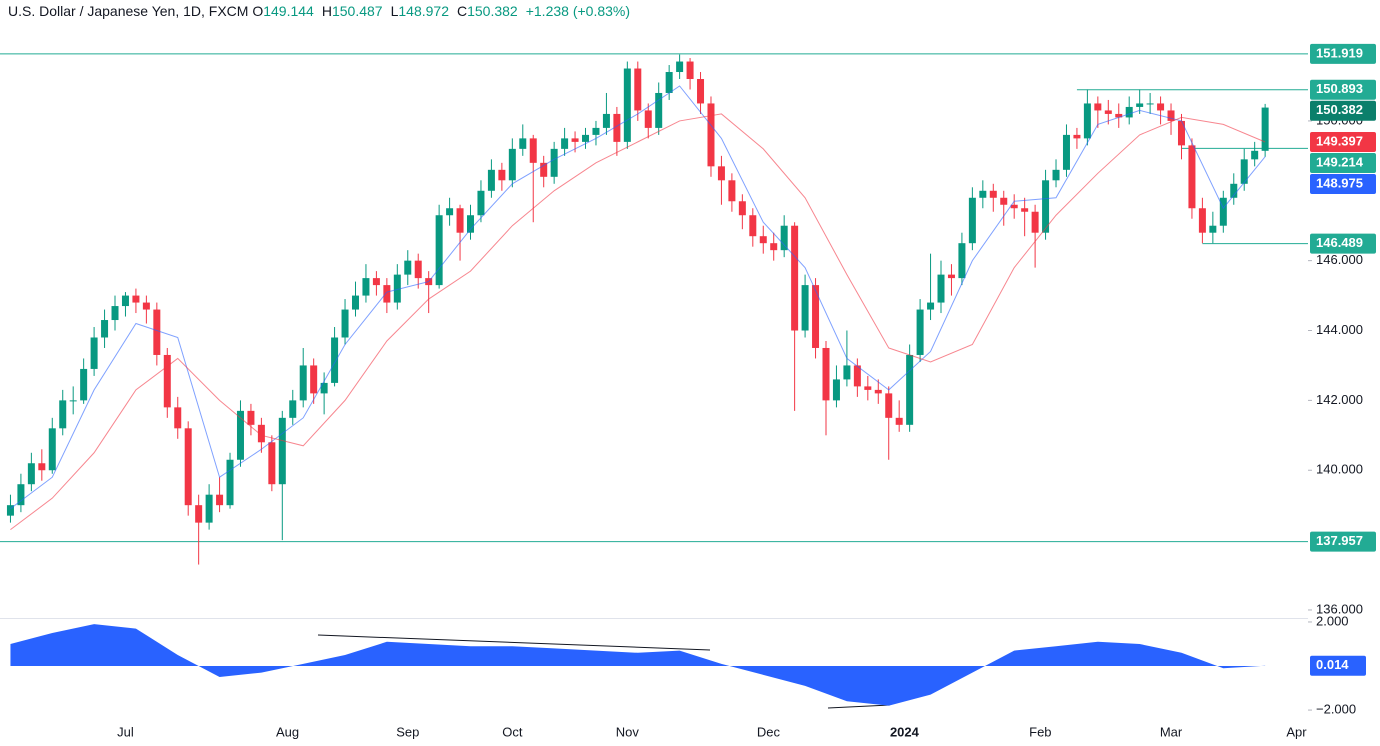 The height and width of the screenshot is (746, 1380). Describe the element at coordinates (1171, 731) in the screenshot. I see `x-tick-label: Mar` at that location.